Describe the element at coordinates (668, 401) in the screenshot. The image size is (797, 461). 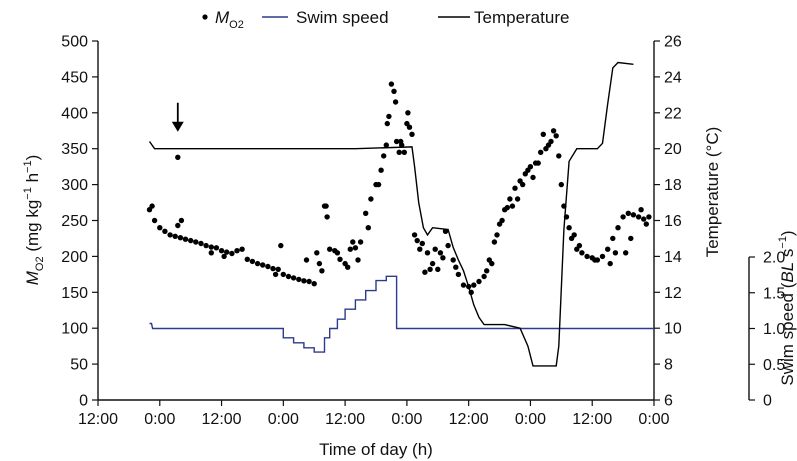
I see `temperature-tick-label: 6` at that location.